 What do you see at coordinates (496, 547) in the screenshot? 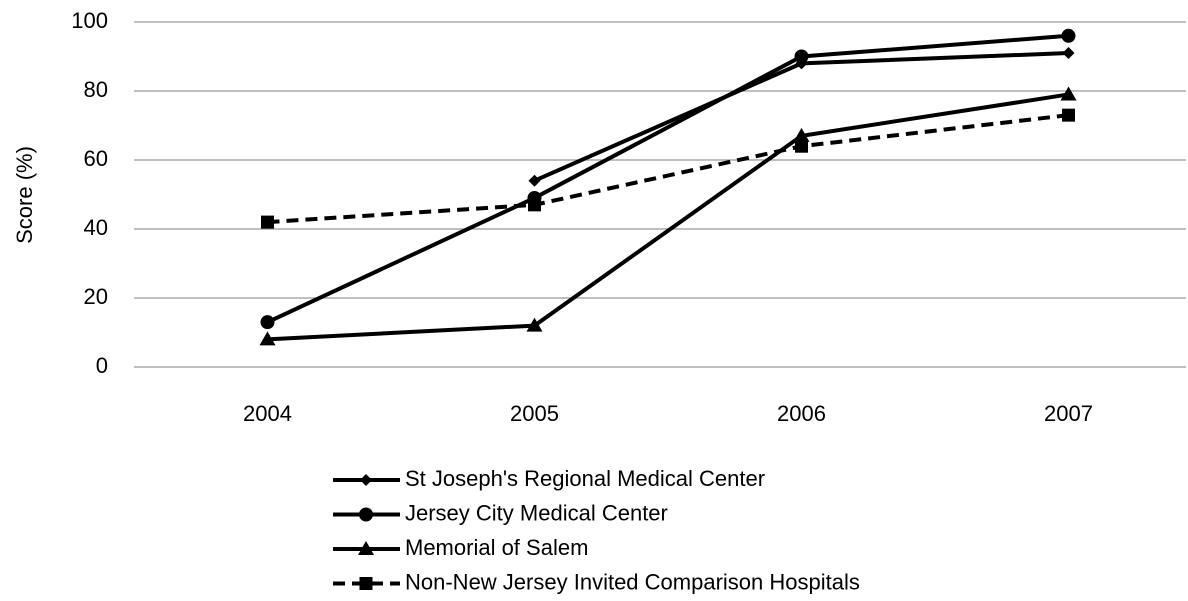
I see `legend-label: Memorial of Salem` at bounding box center [496, 547].